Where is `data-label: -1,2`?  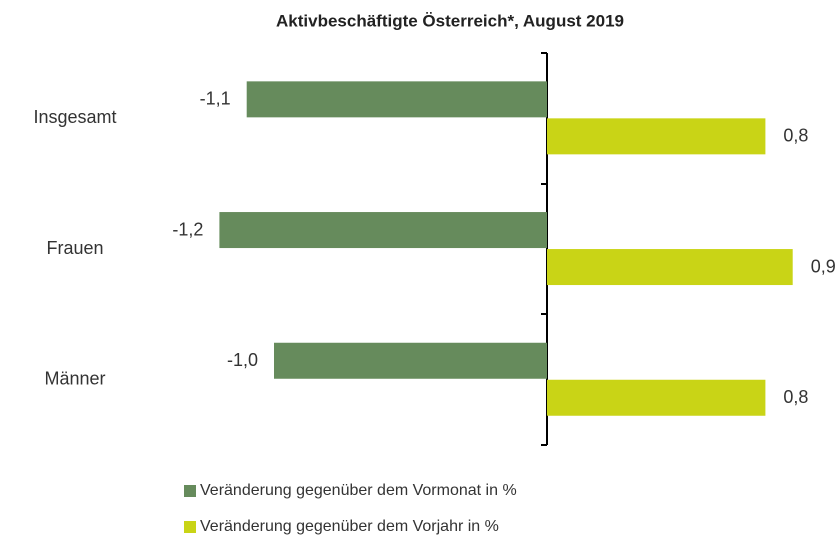
data-label: -1,2 is located at coordinates (187, 229).